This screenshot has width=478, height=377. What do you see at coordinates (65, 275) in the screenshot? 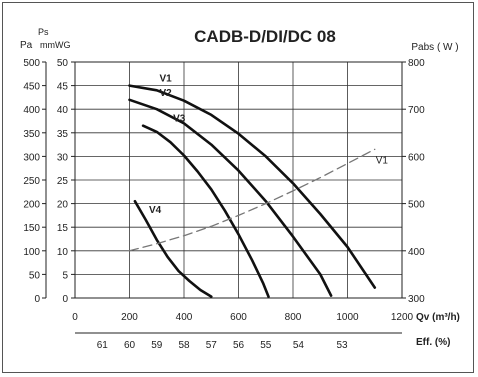
I see `mmwg-tick-label: 5` at bounding box center [65, 275].